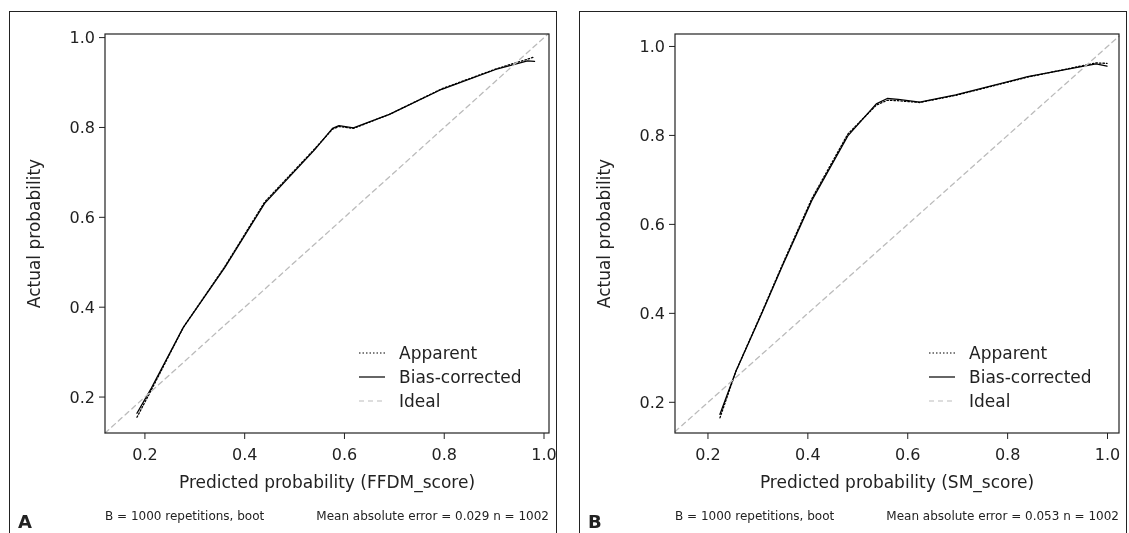  I want to click on x-axis-title: Predicted probability (FFDM_score), so click(327, 482).